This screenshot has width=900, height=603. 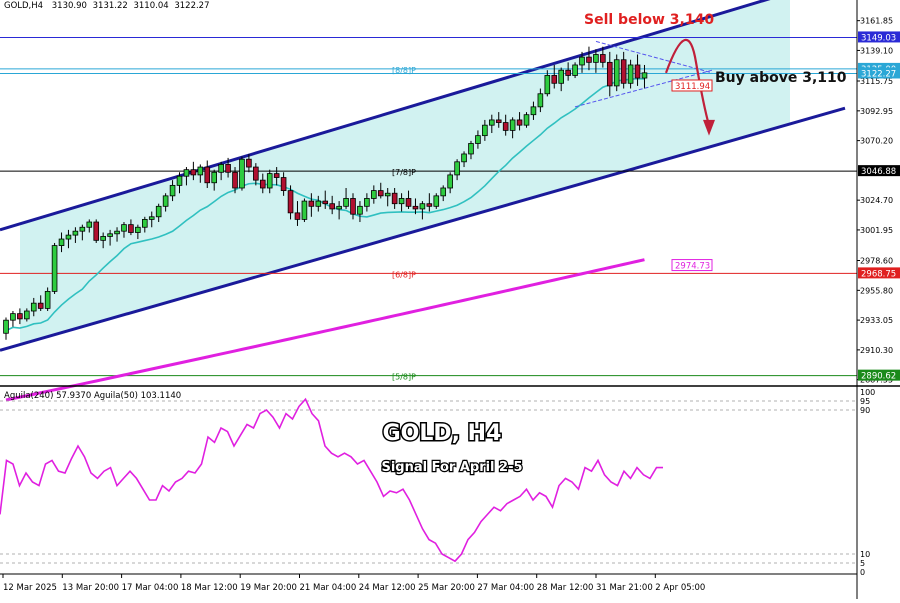 I want to click on level-label-1: [7/8]P, so click(x=404, y=172).